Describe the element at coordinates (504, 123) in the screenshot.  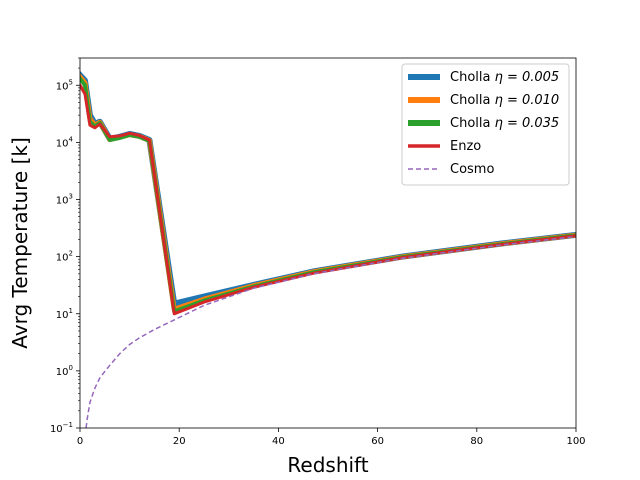
I see `legend-label-2: Cholla η = 0.035` at that location.